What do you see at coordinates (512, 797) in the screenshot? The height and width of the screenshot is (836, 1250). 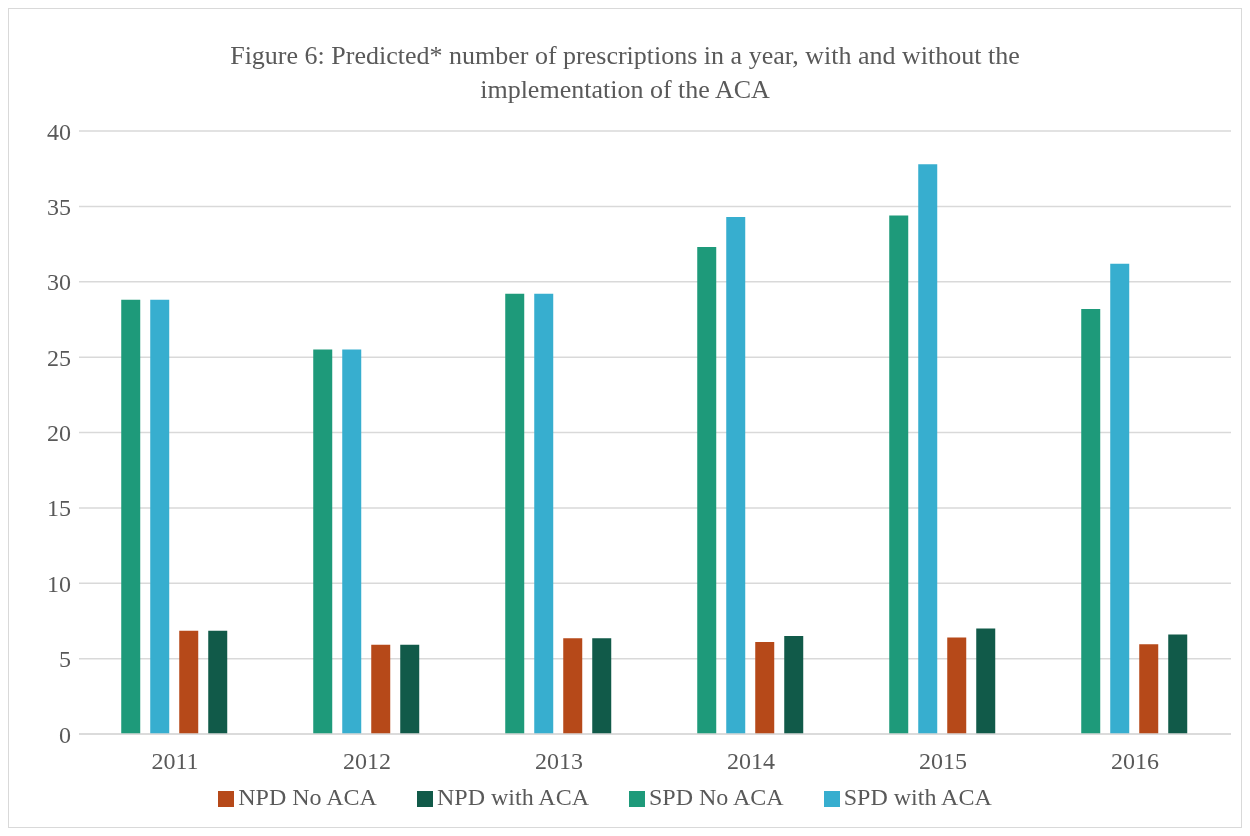 I see `legend-label: NPD with ACA` at bounding box center [512, 797].